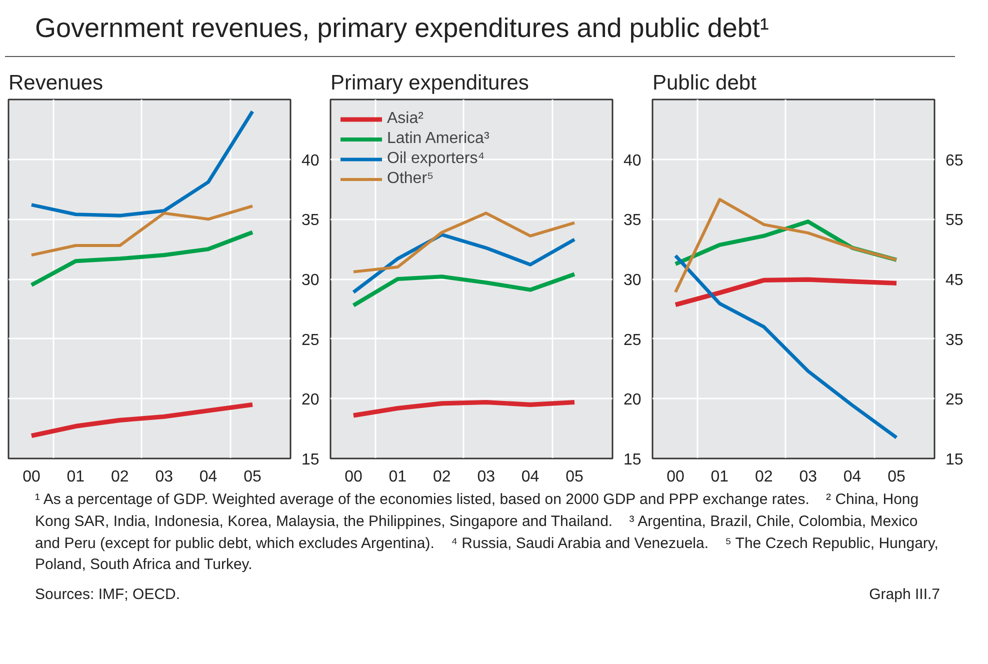 Image resolution: width=988 pixels, height=664 pixels. I want to click on text: and Peru (except for public debt, which excludes Argentina). ⁴ Russia, Saudi Arabia and Venezuela. ⁵ The Czech Republic, Hungary,, so click(486, 543).